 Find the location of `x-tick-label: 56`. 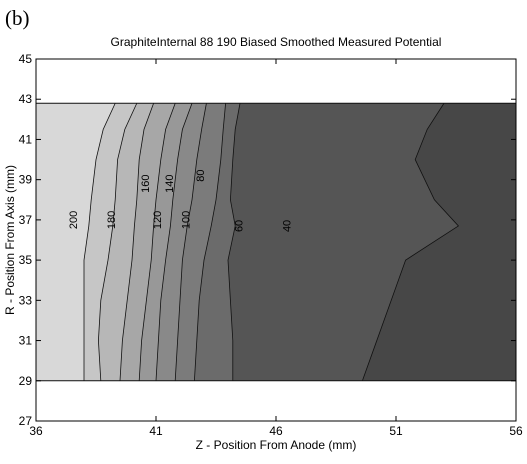

x-tick-label: 56 is located at coordinates (516, 431).